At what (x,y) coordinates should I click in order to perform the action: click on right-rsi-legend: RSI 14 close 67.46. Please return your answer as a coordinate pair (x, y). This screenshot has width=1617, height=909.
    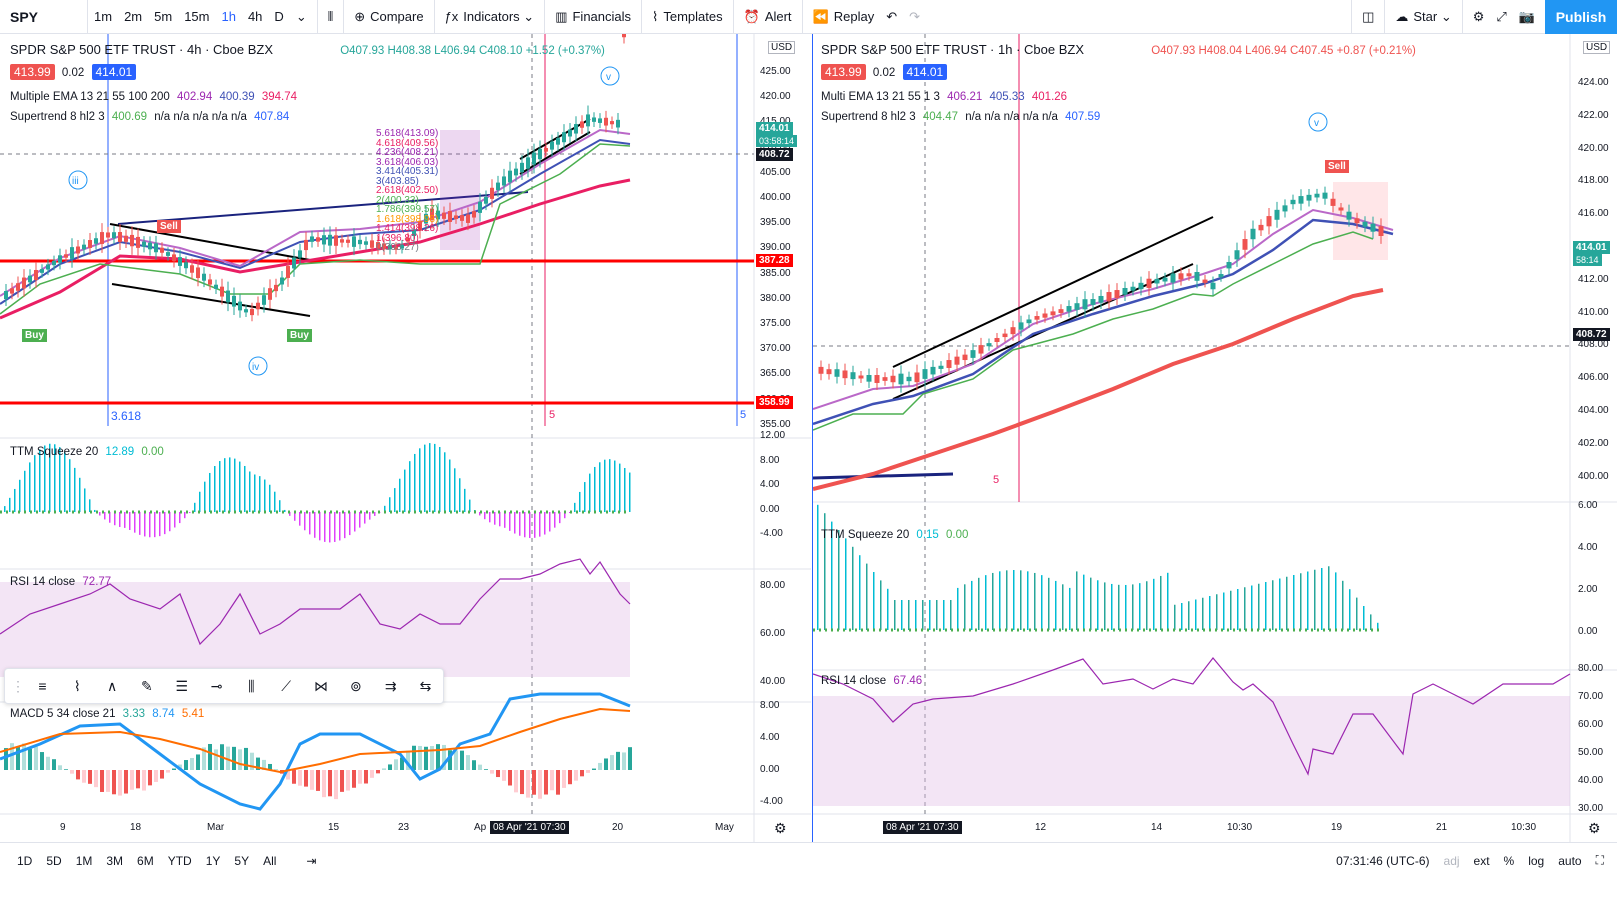
    Looking at the image, I should click on (873, 681).